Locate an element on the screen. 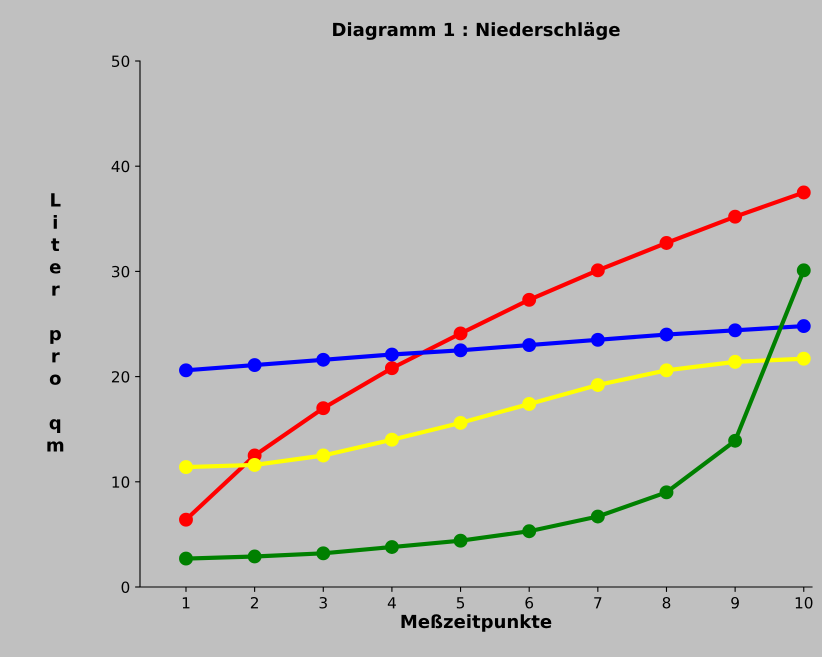 Image resolution: width=822 pixels, height=657 pixels. x-axis-title: Meßzeitpunkte is located at coordinates (477, 623).